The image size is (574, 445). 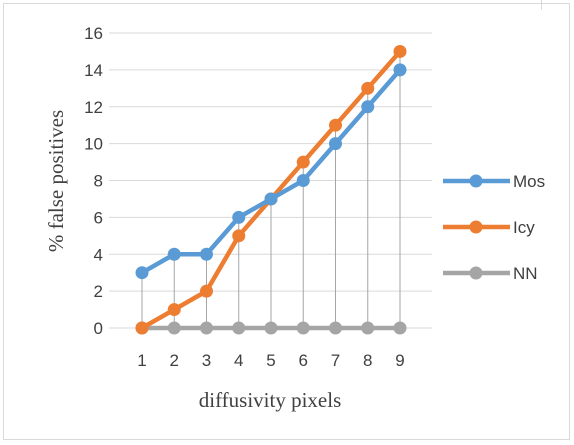 I want to click on x-tick-label: 8, so click(x=367, y=360).